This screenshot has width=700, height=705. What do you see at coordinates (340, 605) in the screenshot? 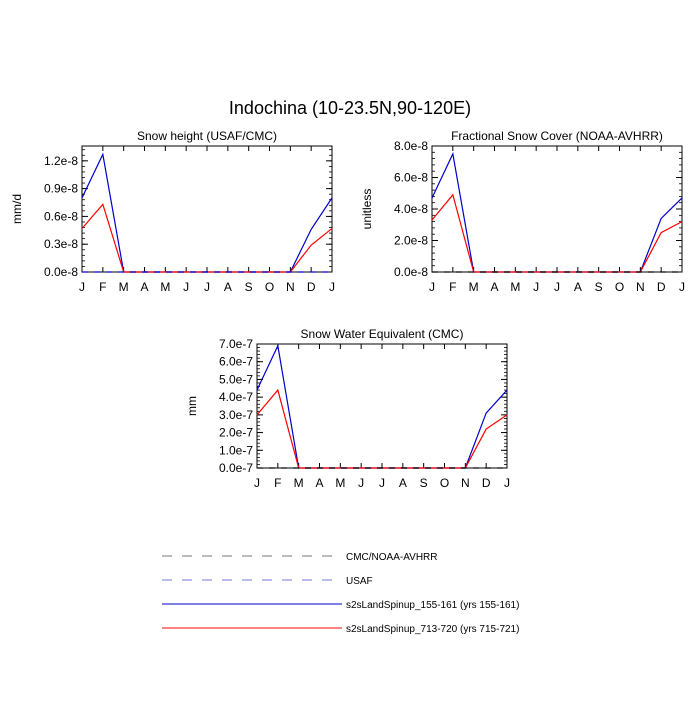
I see `legend-item: s2sLandSpinup_155-161 (yrs 155-161)` at bounding box center [340, 605].